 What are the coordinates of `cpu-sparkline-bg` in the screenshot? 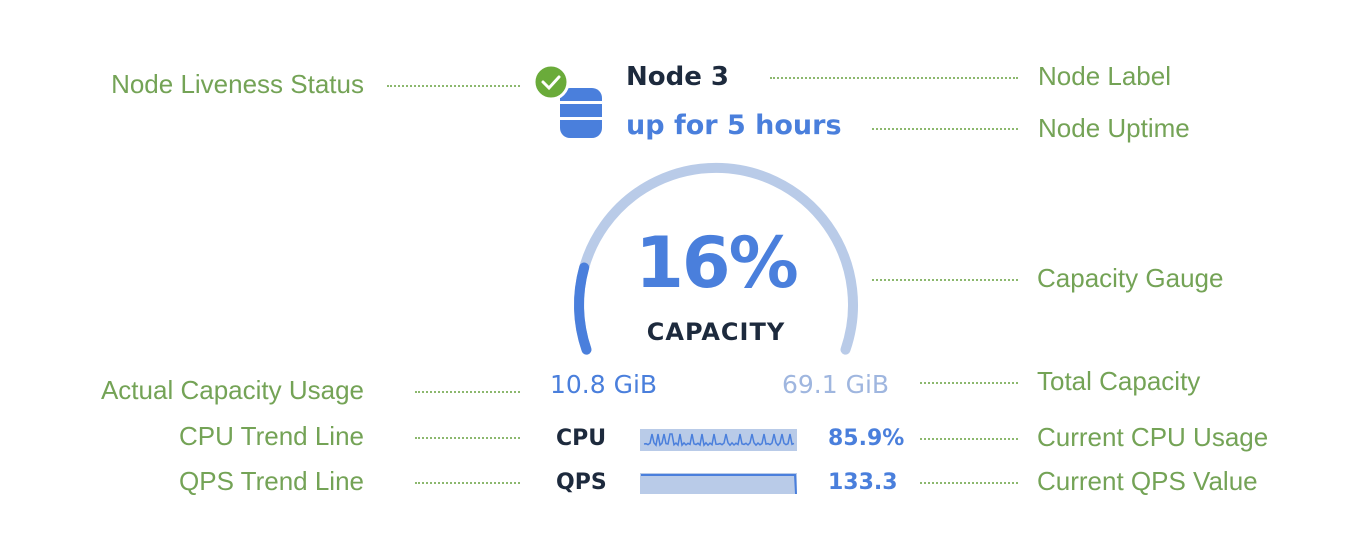 It's located at (718, 440).